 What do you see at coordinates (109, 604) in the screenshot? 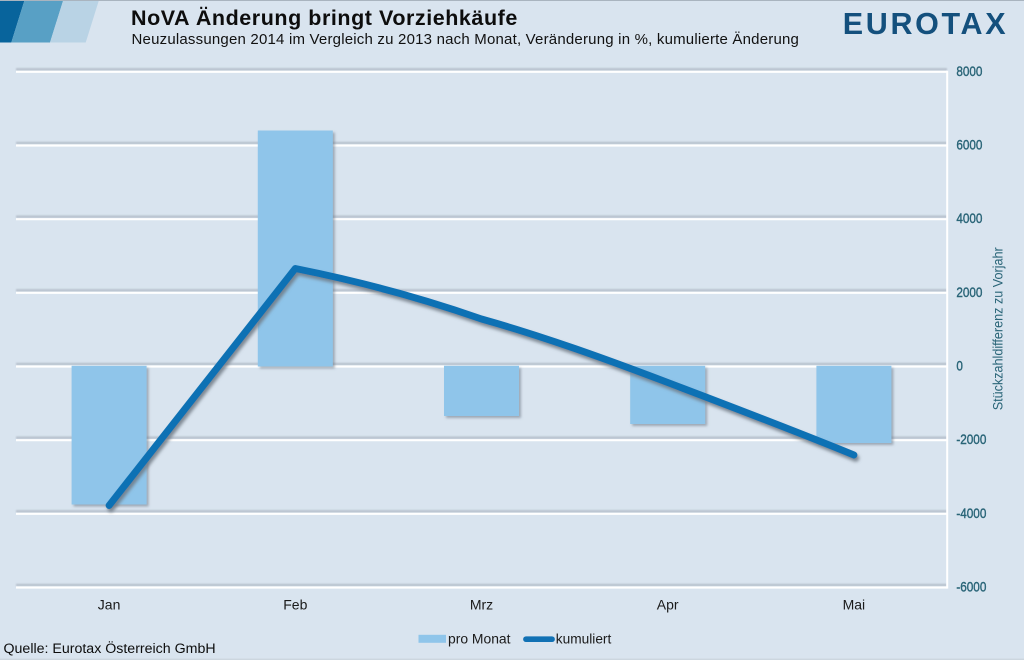
I see `svg-text: Jan` at bounding box center [109, 604].